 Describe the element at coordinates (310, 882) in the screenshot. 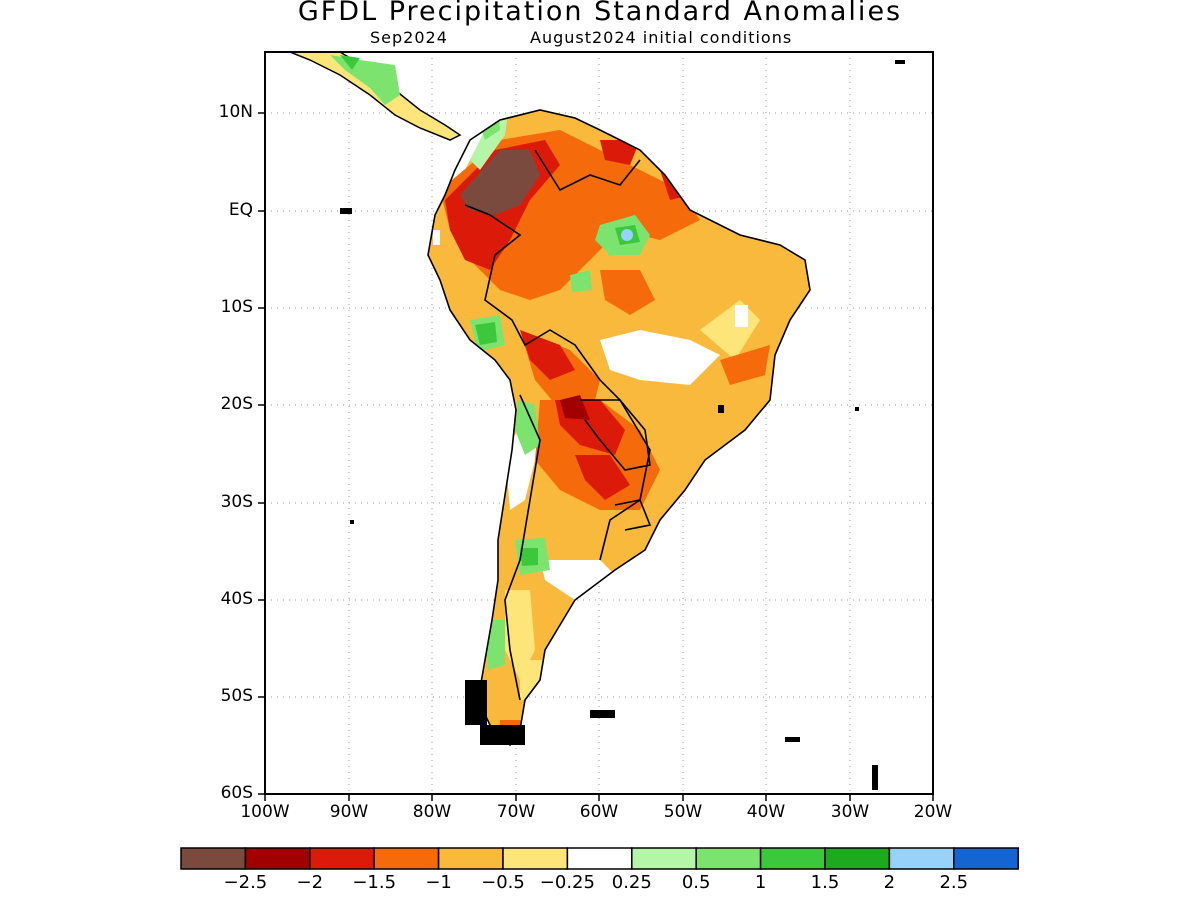

I see `colorbar-tick-label: −2` at that location.